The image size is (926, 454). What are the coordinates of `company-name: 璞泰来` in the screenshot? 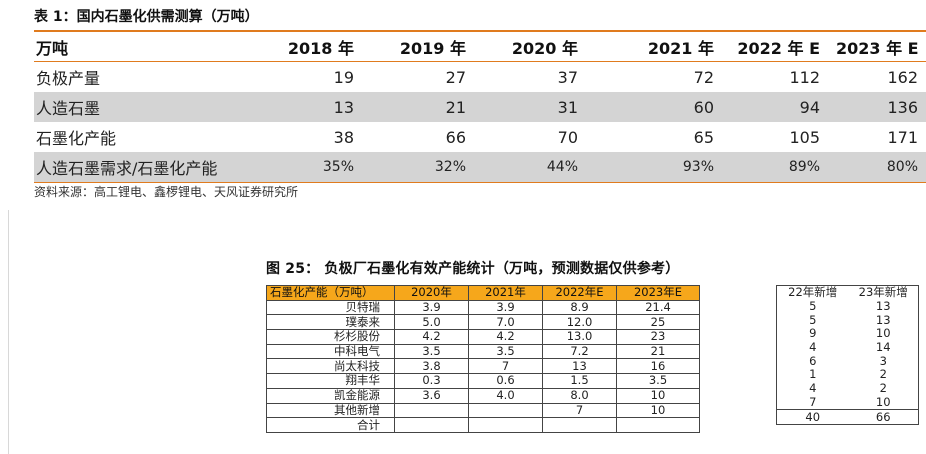 It's located at (330, 322).